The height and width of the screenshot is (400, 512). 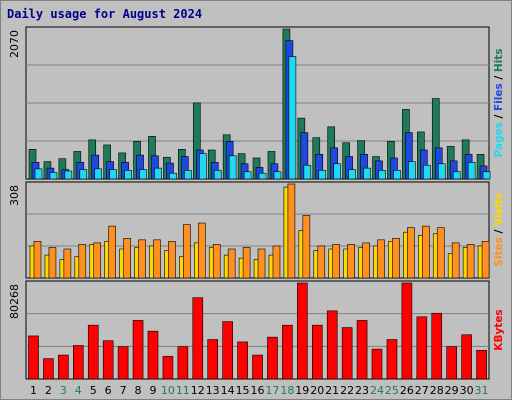 I want to click on panel-2-ymax-label: 80268, so click(x=14, y=301).